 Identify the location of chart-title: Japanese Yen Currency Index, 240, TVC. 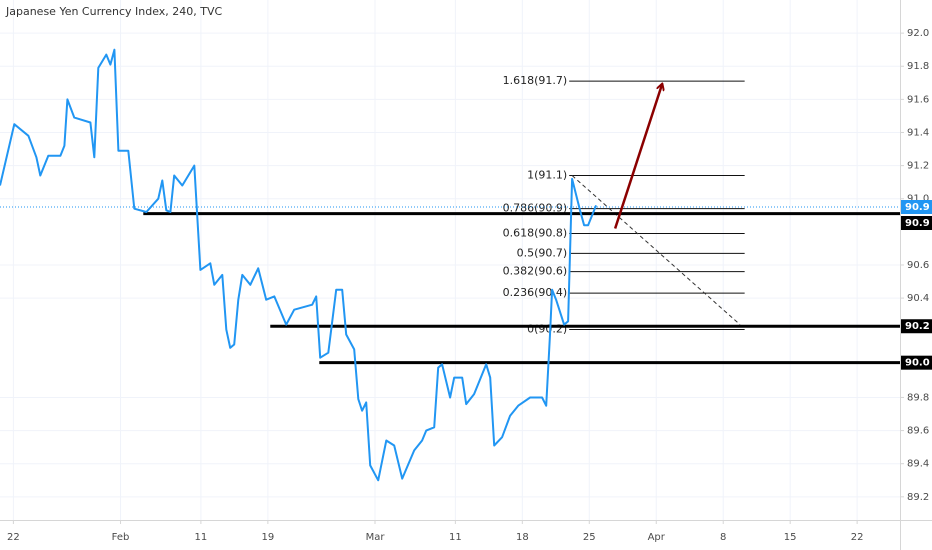
(114, 11).